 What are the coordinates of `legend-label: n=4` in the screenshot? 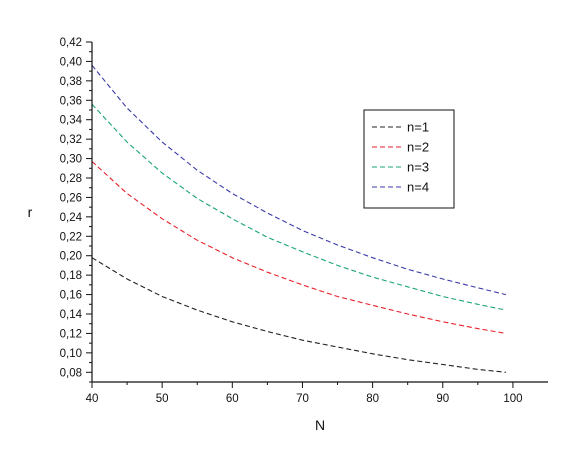 It's located at (418, 187).